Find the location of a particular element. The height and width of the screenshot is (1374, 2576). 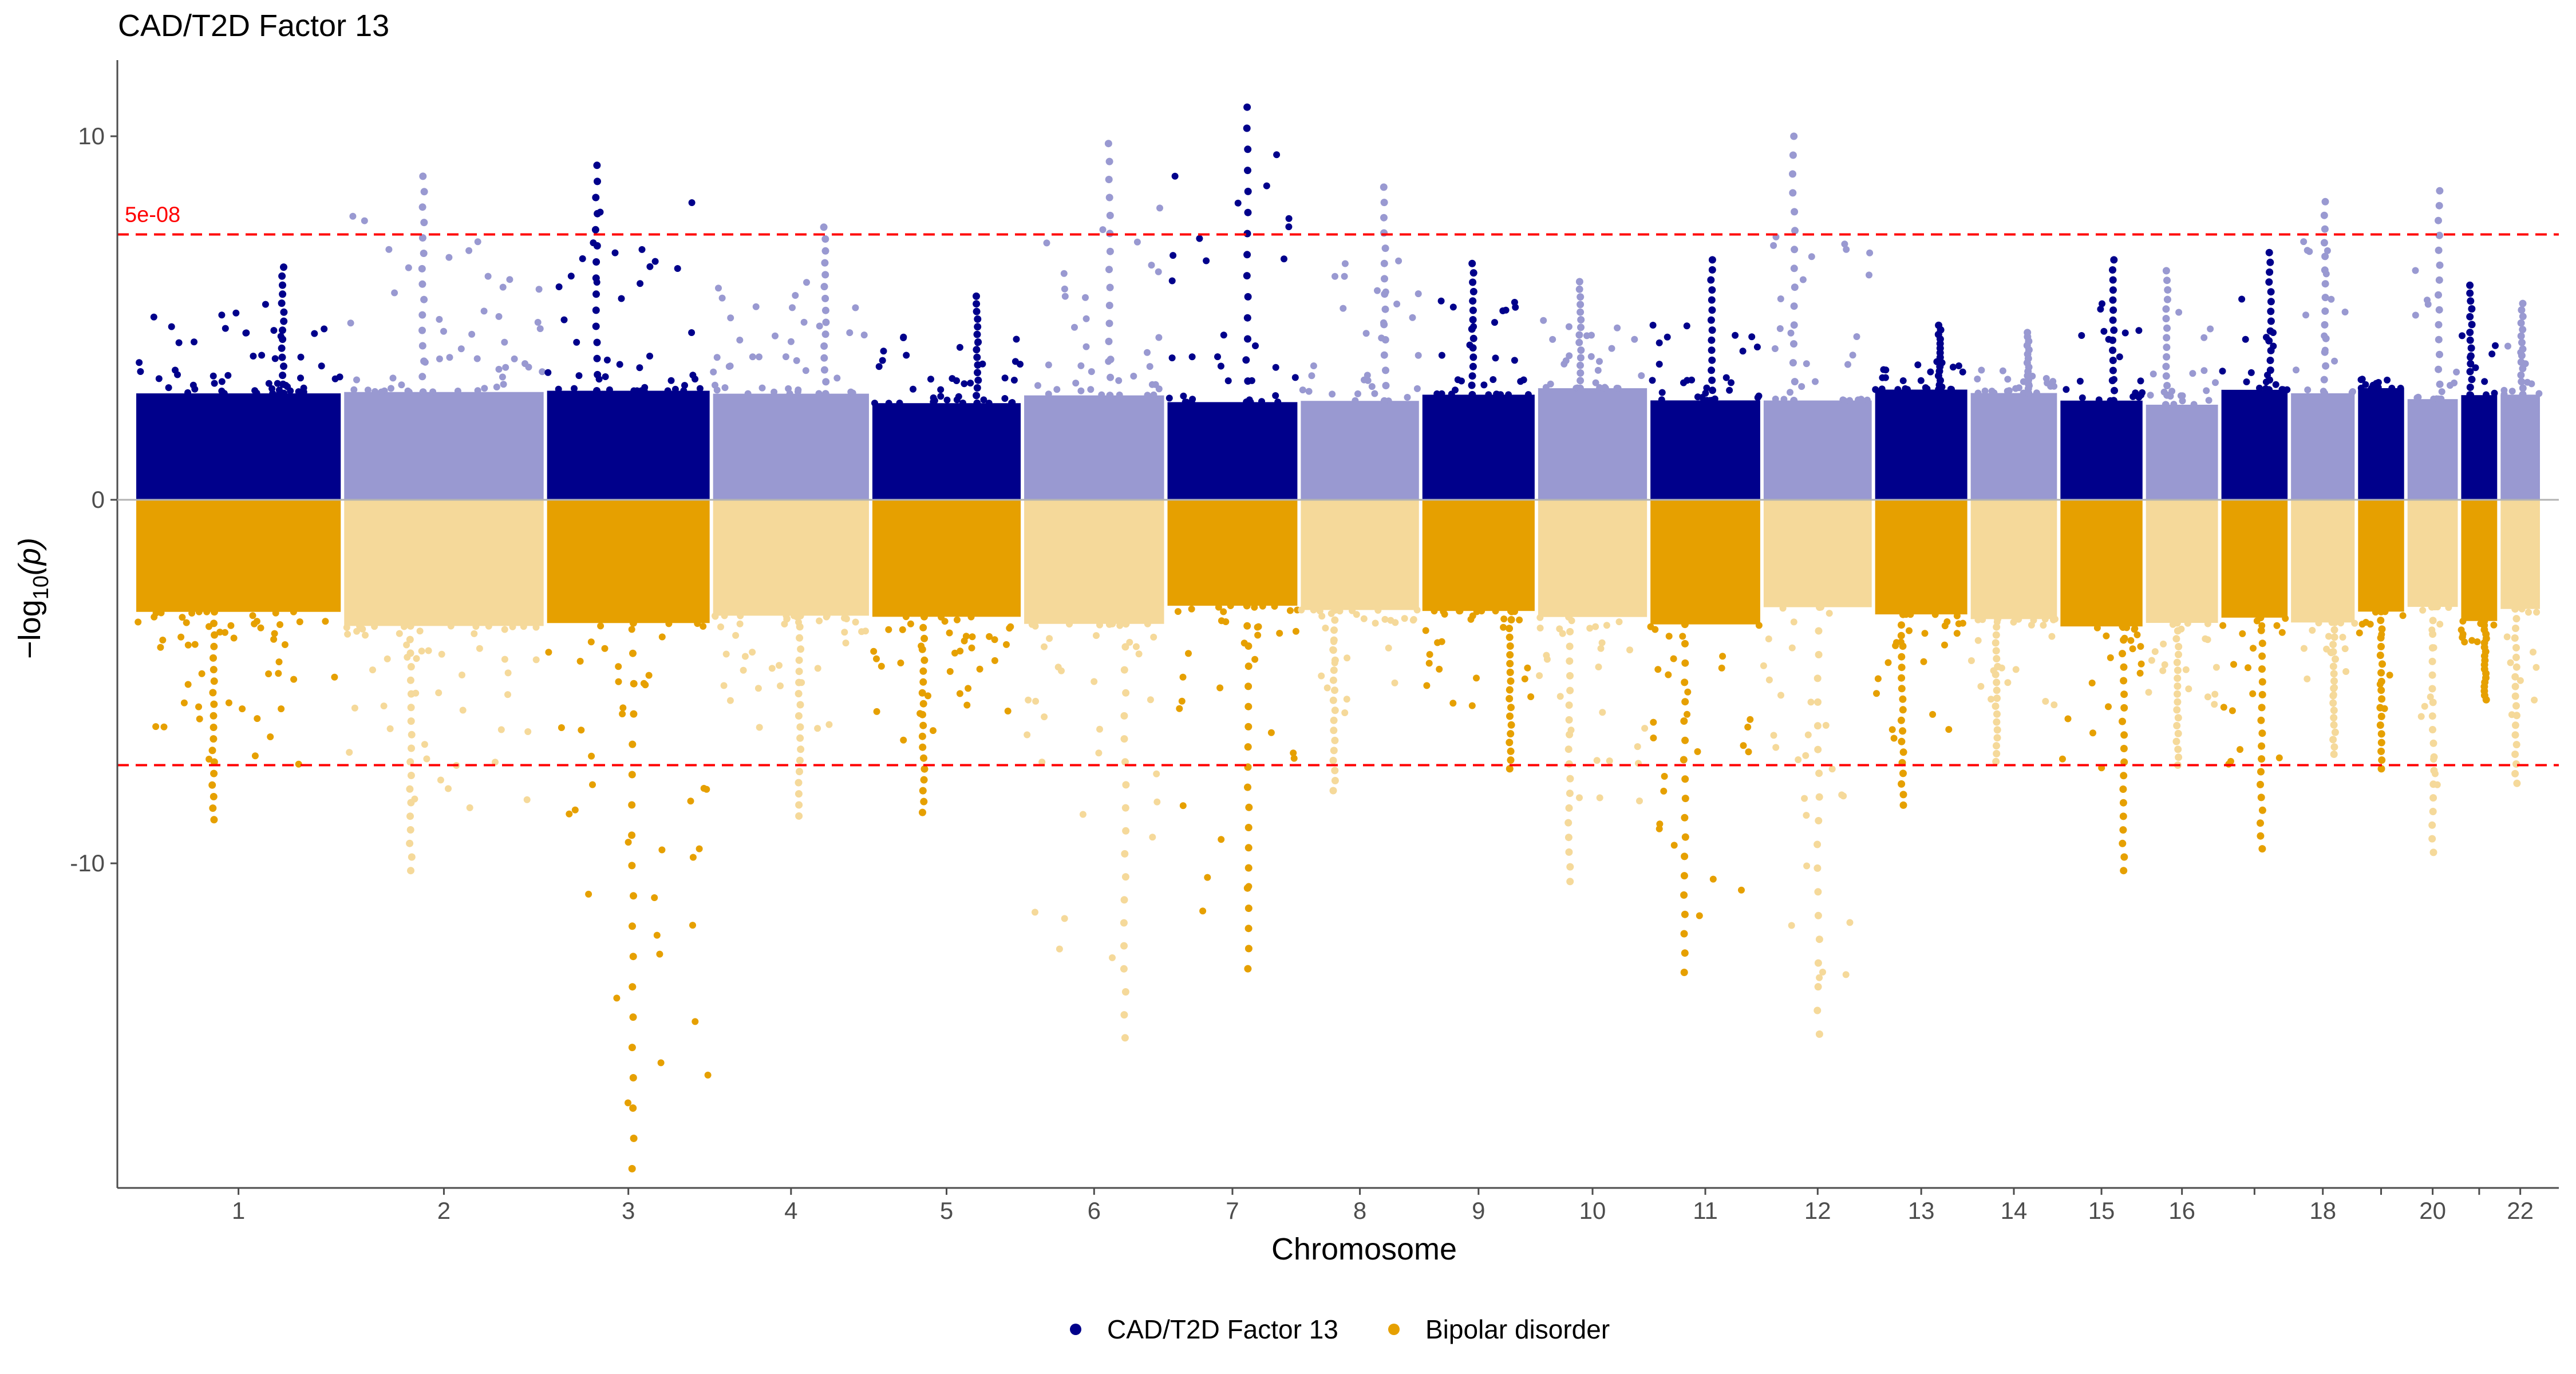

threshold-label: 5e-08 is located at coordinates (152, 215).